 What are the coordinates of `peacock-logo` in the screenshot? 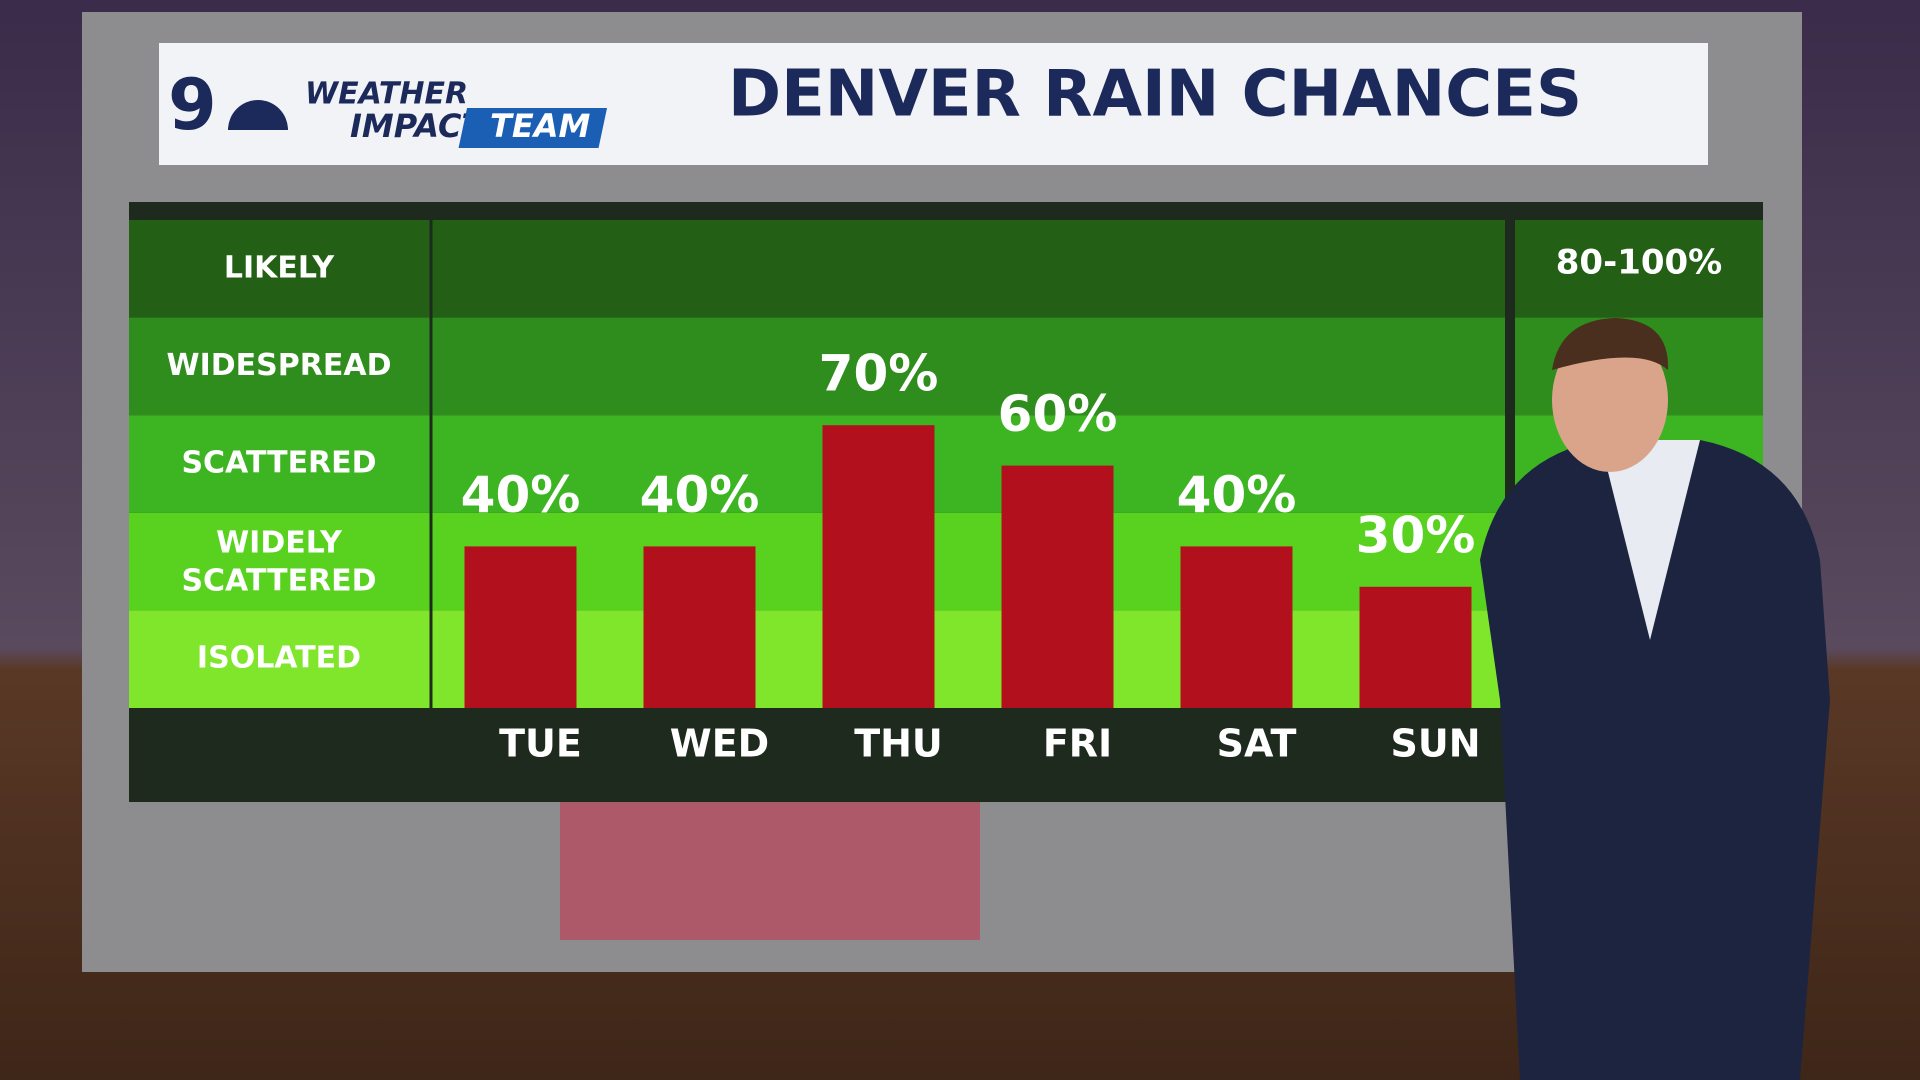 It's located at (258, 131).